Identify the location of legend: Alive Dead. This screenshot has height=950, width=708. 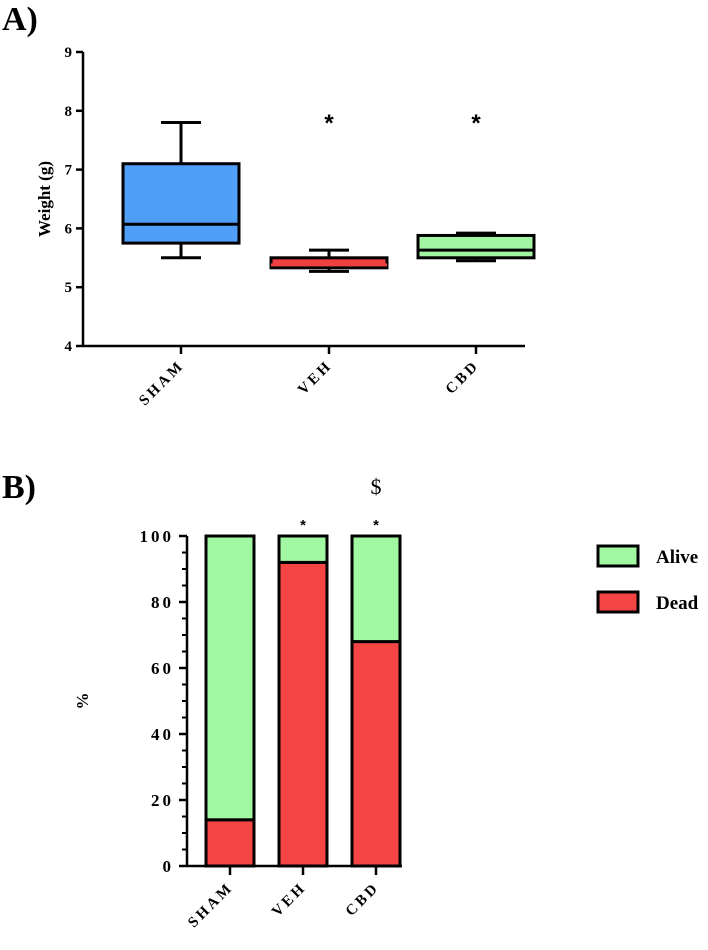
(647, 579).